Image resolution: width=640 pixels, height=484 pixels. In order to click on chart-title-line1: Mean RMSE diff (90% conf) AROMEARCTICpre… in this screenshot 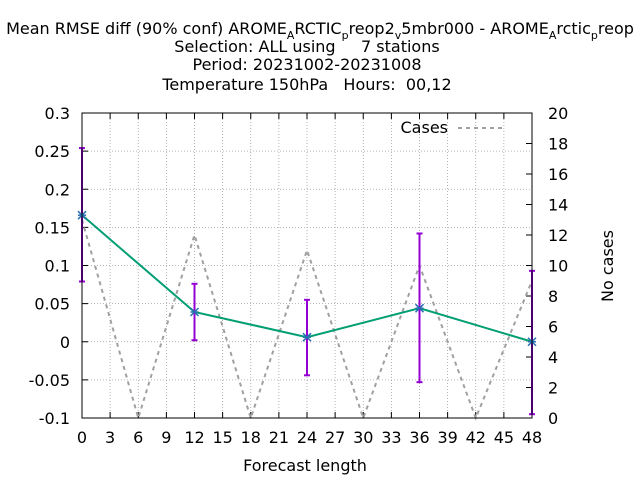, I will do `click(320, 30)`.